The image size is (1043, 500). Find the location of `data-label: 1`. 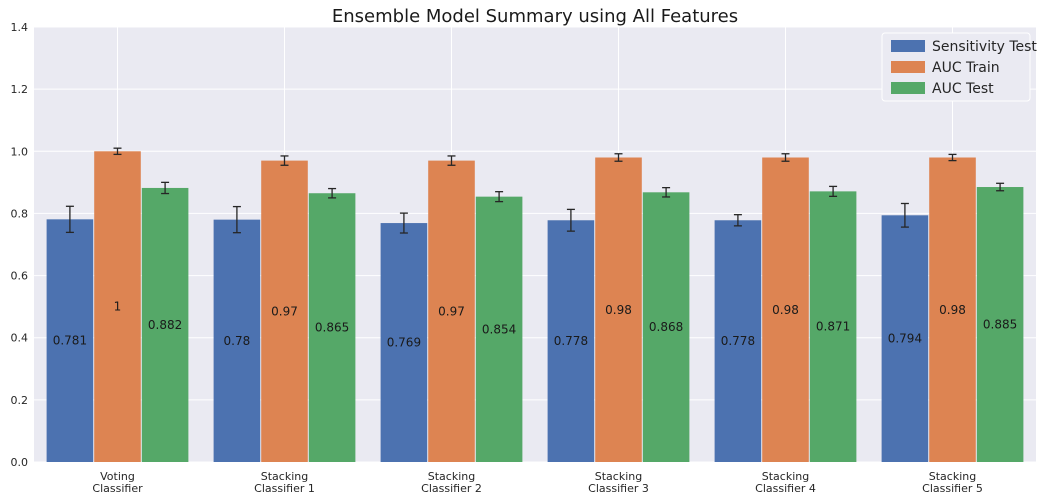

data-label: 1 is located at coordinates (118, 307).